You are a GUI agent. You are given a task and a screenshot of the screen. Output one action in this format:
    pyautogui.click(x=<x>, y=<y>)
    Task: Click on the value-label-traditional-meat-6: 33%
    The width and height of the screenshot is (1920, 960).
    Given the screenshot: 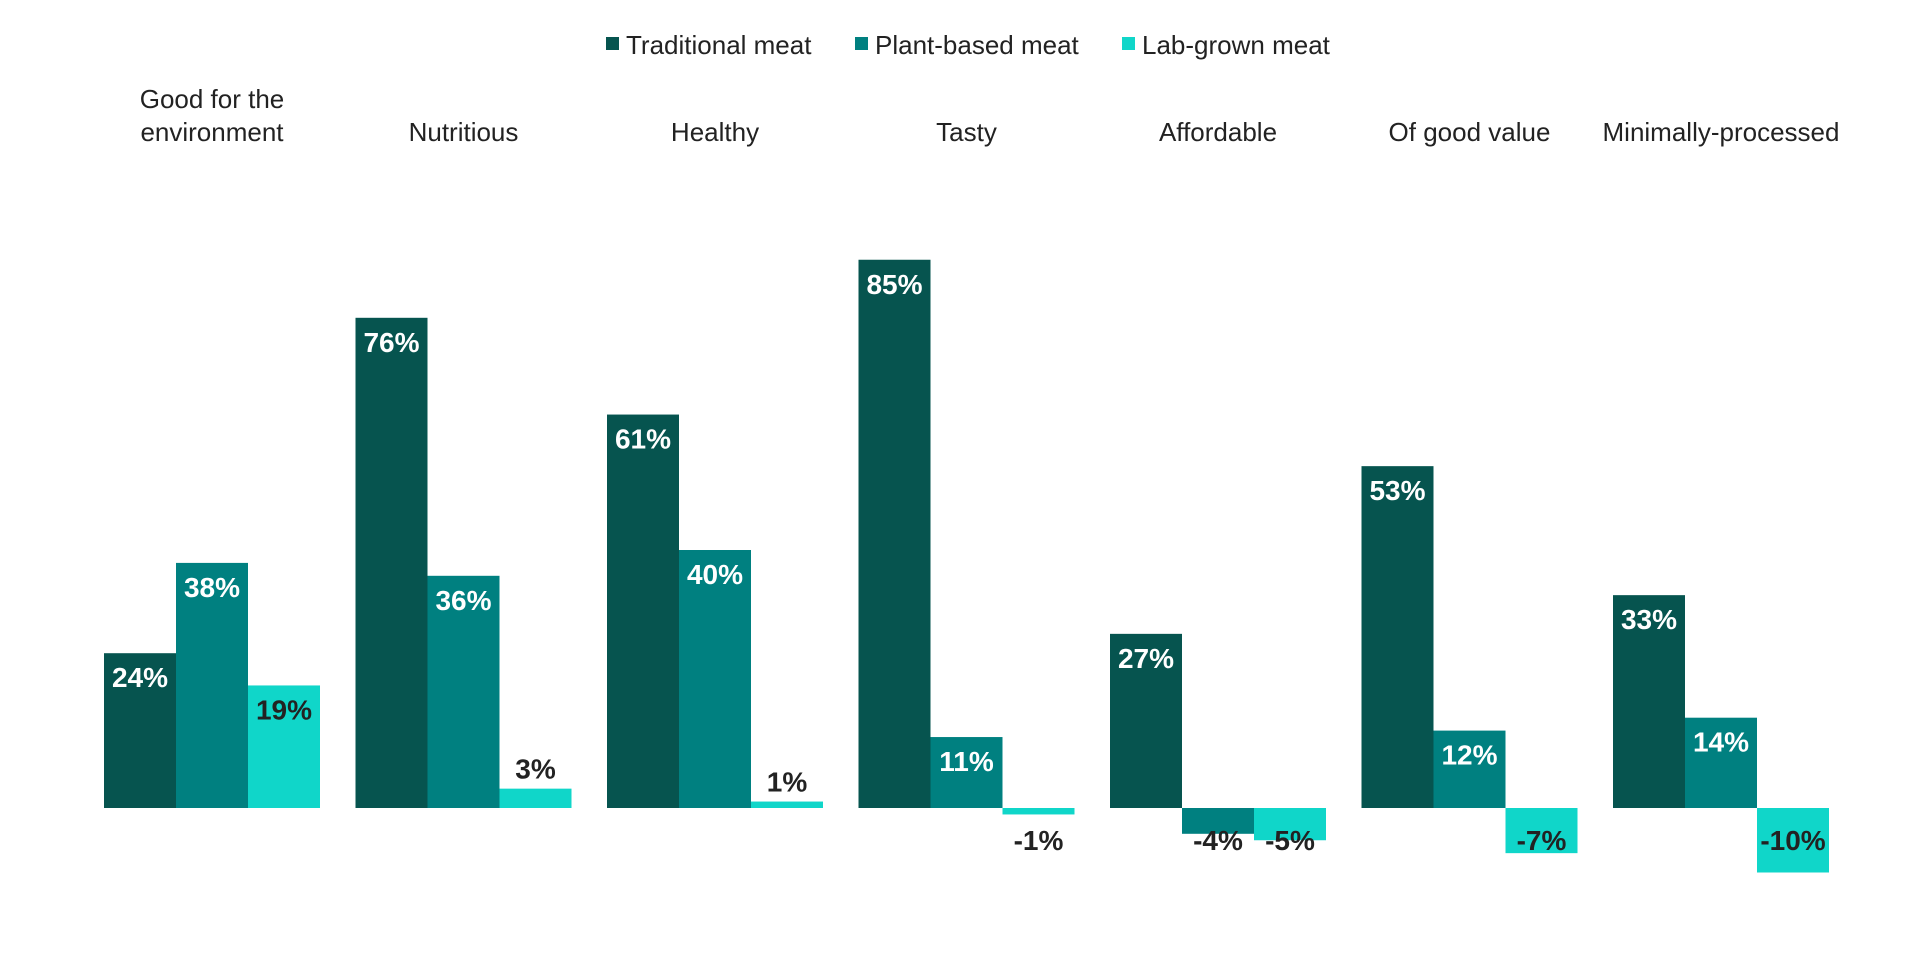 What is the action you would take?
    pyautogui.click(x=1649, y=619)
    